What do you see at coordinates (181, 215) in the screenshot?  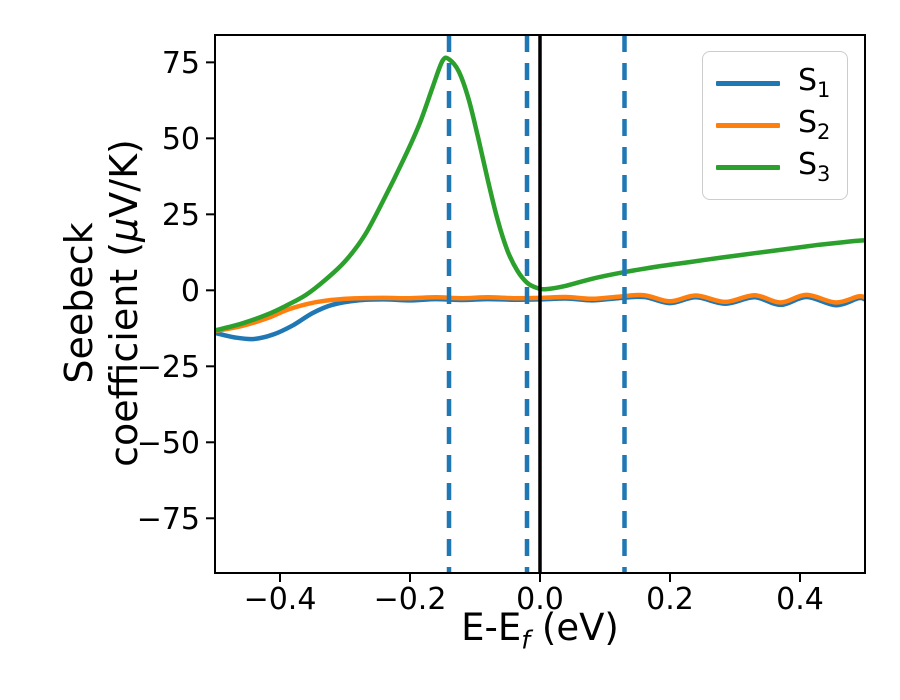 I see `y-tick-label: 25` at bounding box center [181, 215].